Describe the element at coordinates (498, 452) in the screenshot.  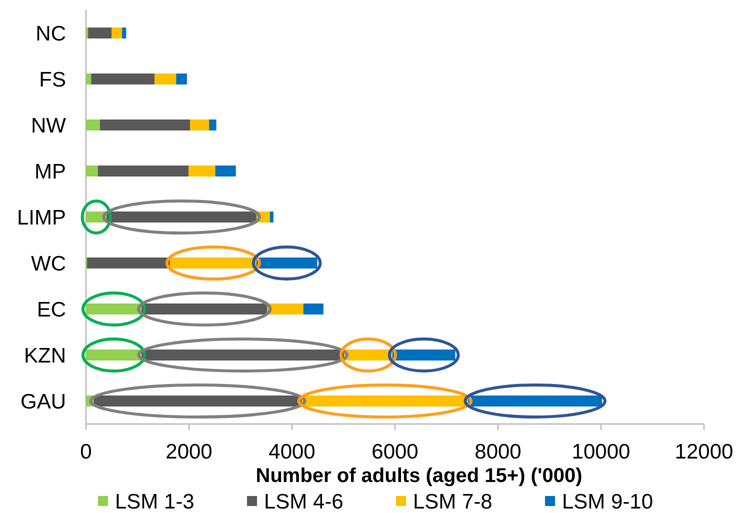
I see `x-tick-label: 8000` at that location.